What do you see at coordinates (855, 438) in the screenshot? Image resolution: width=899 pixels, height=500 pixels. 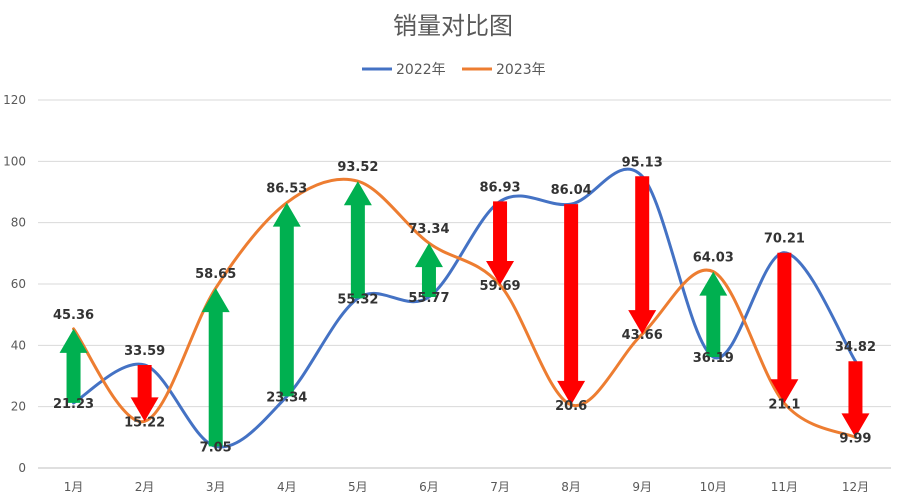 I see `data-label-s1-12: 9.99` at bounding box center [855, 438].